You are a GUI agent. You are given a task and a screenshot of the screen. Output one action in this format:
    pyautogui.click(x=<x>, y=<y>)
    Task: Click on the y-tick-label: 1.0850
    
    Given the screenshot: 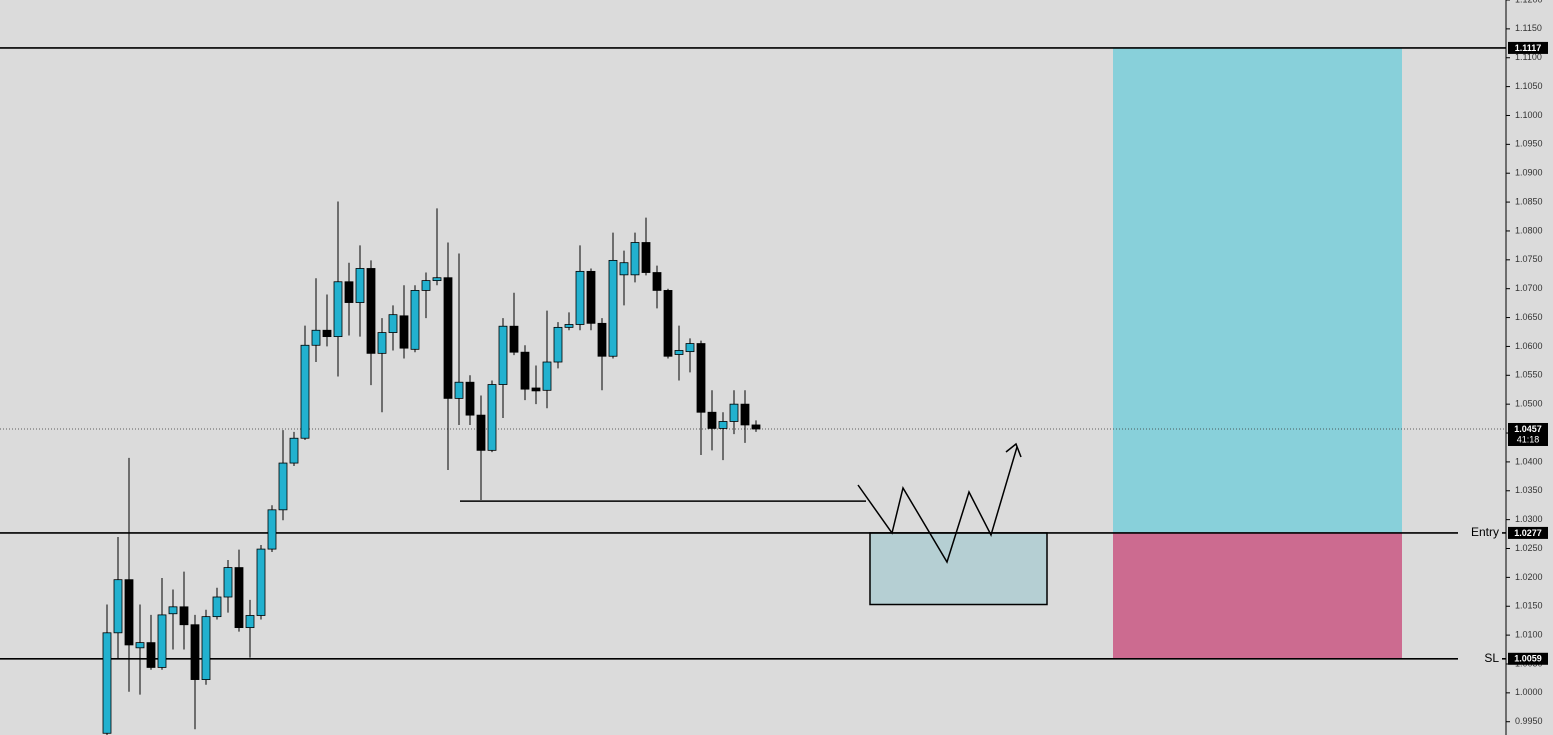 What is the action you would take?
    pyautogui.click(x=1529, y=201)
    